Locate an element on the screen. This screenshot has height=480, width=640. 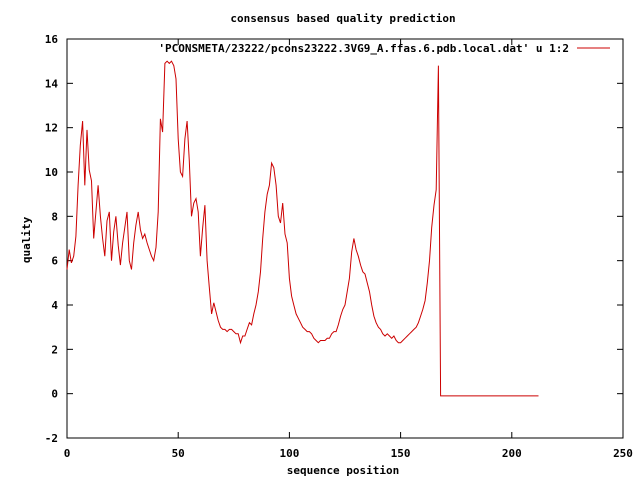
x-tick-label: 150 is located at coordinates (401, 453).